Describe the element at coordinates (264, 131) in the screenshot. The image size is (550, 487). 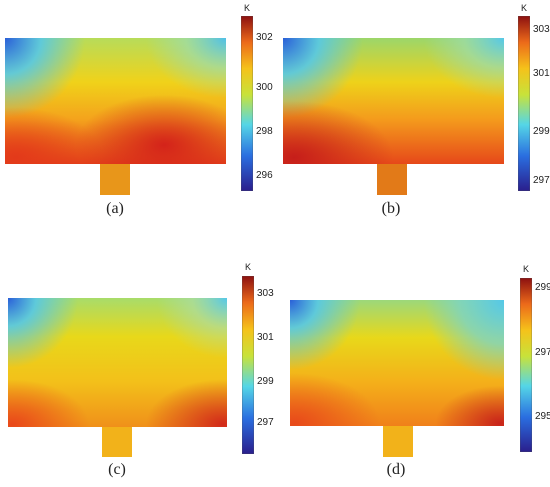
I see `tick-label: 298` at that location.